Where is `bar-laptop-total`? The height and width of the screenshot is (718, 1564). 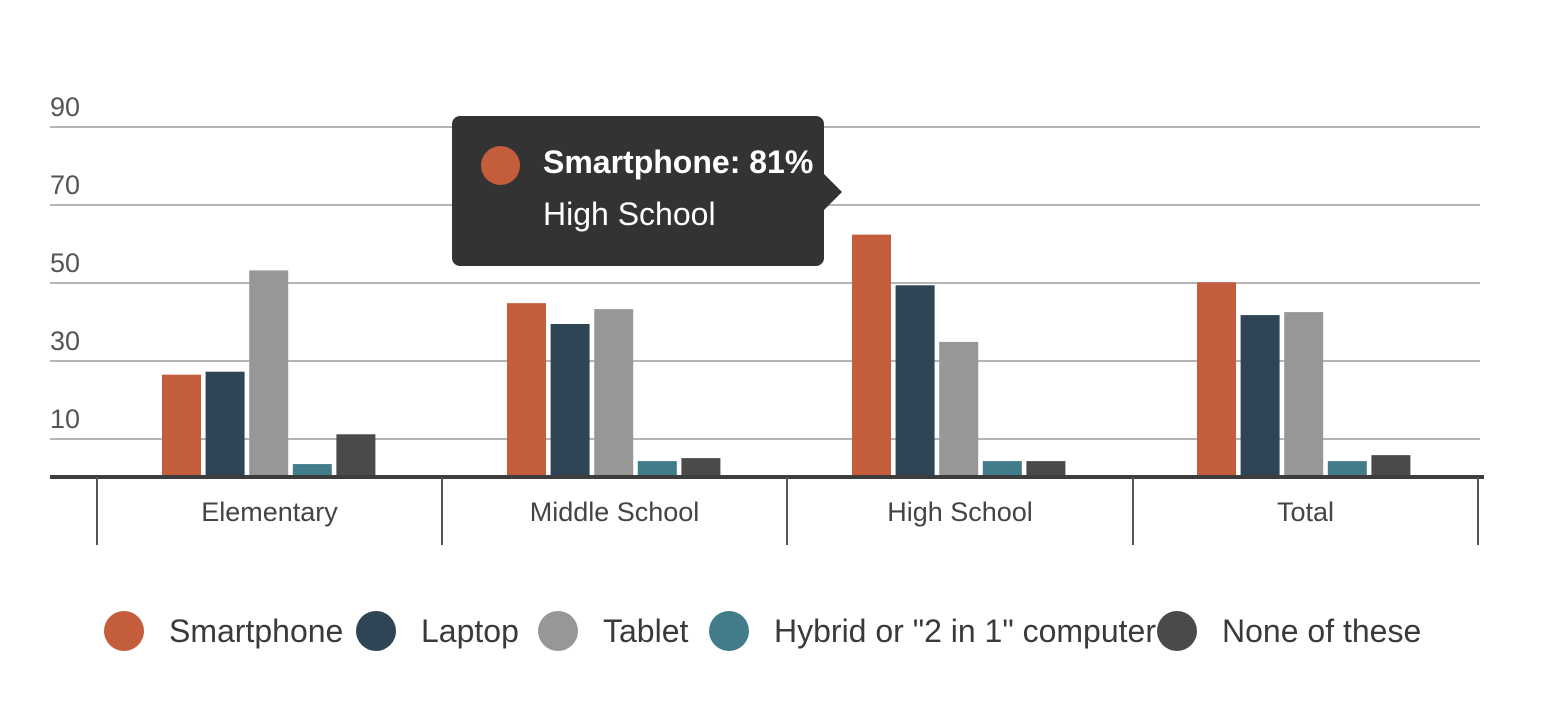 bar-laptop-total is located at coordinates (1260, 395).